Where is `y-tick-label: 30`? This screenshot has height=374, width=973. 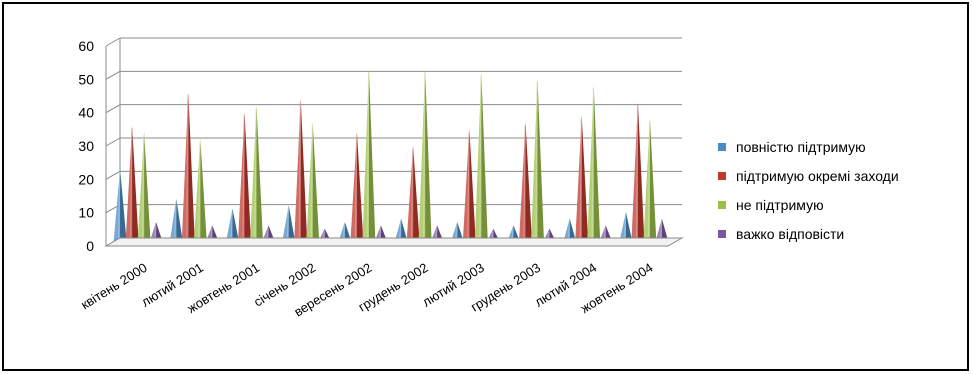 y-tick-label: 30 is located at coordinates (86, 146).